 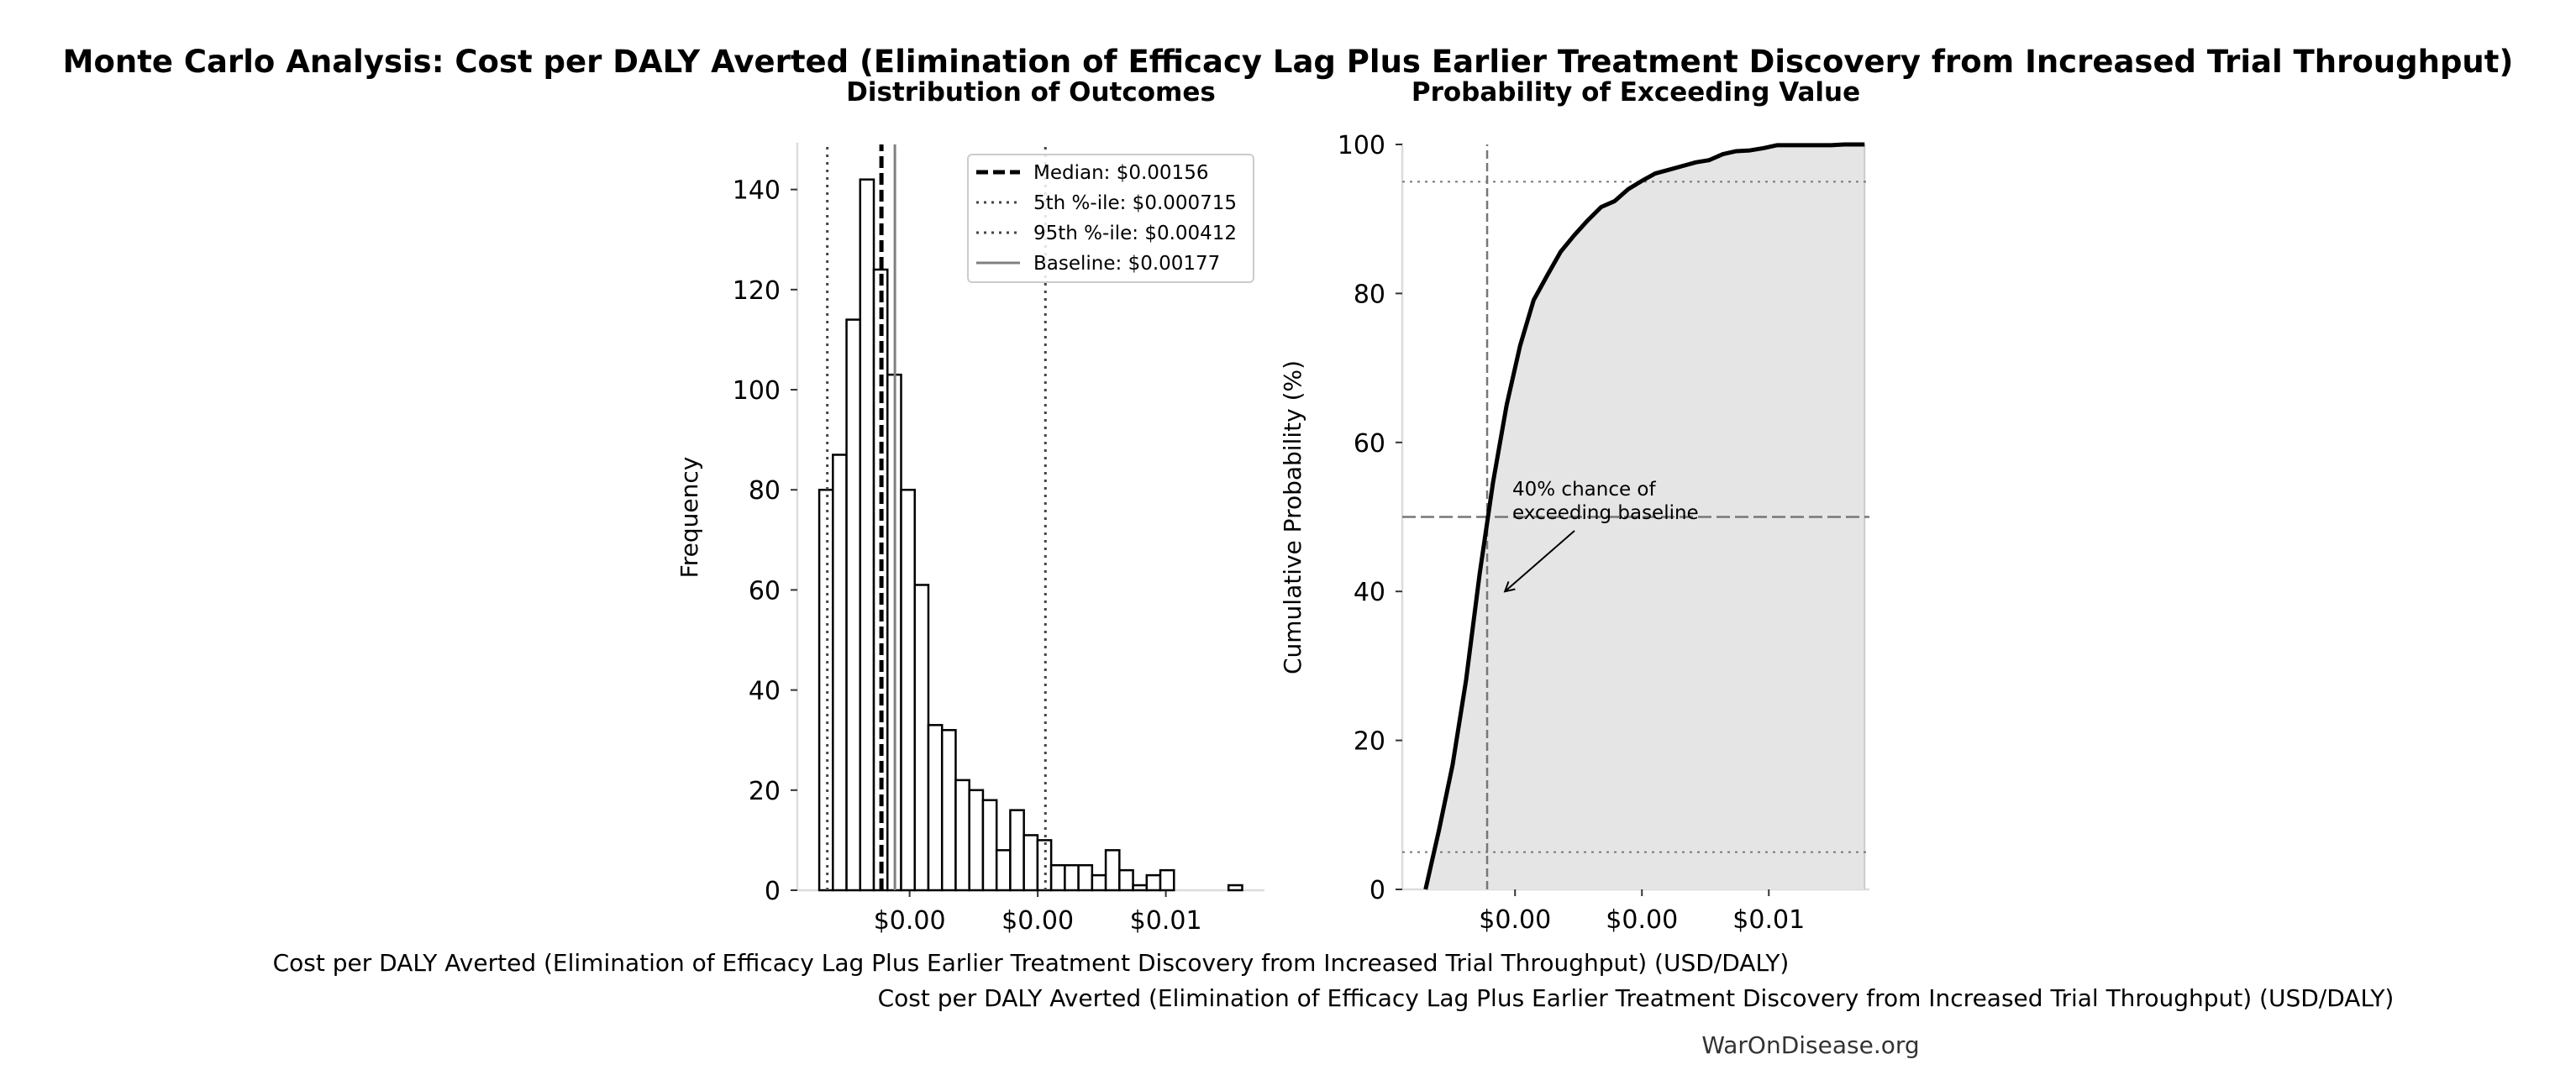 I want to click on legend-label: 5th %-ile: $0.000715, so click(x=1135, y=203).